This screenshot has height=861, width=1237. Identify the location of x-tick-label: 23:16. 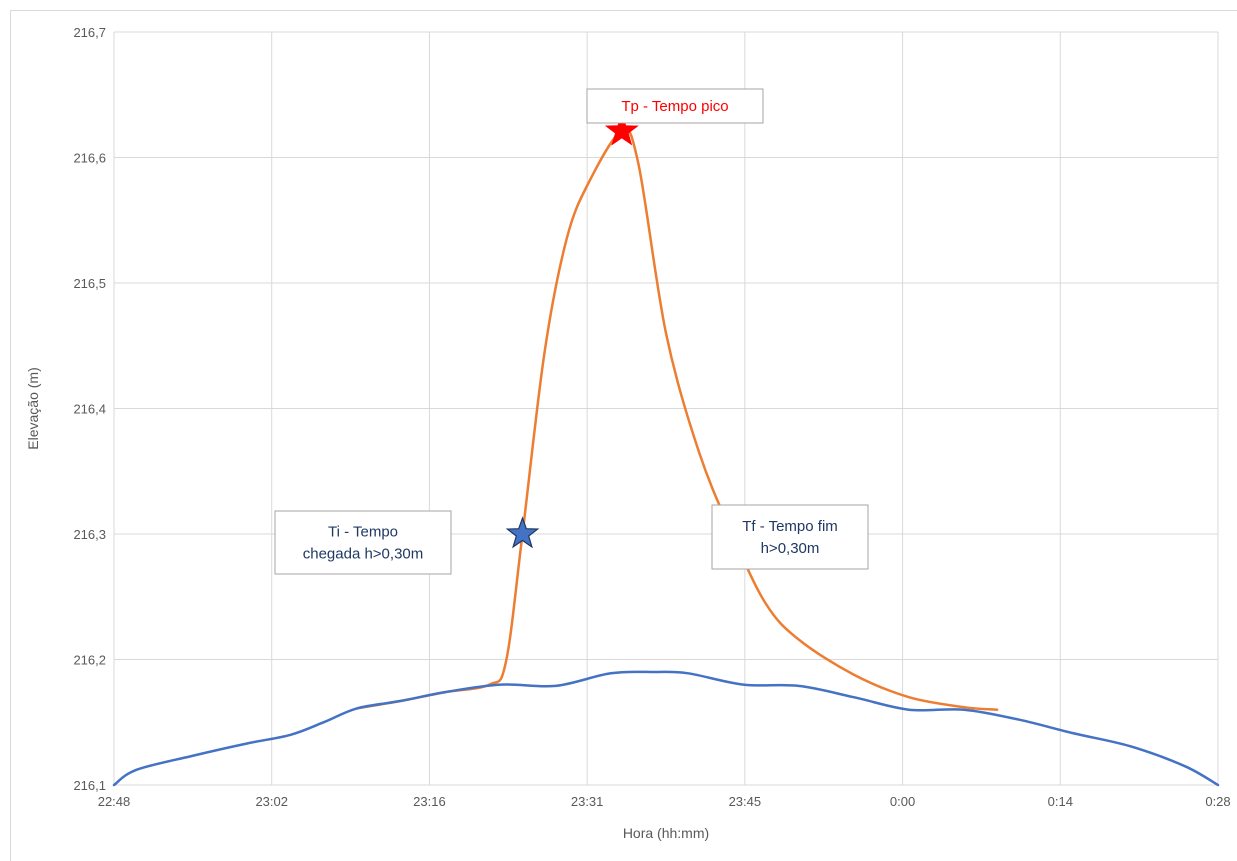
(429, 801).